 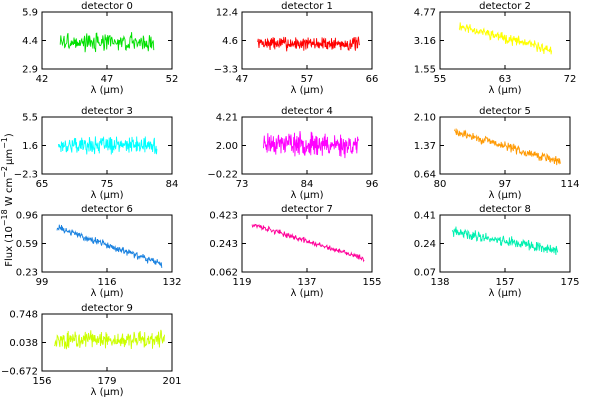 I want to click on detector-panel: 65 75 84 −2.3 1.6 5.5 detector 3 λ (μm), so click(x=96, y=153).